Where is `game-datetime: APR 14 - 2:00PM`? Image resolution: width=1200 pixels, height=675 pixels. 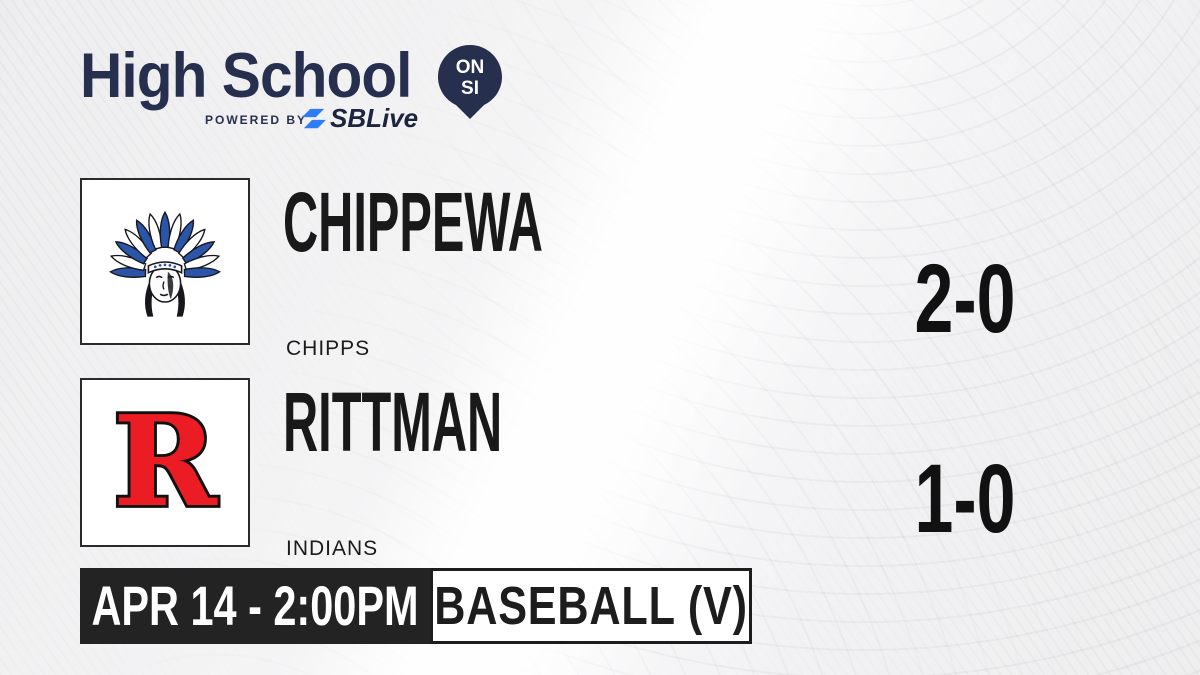 game-datetime: APR 14 - 2:00PM is located at coordinates (255, 605).